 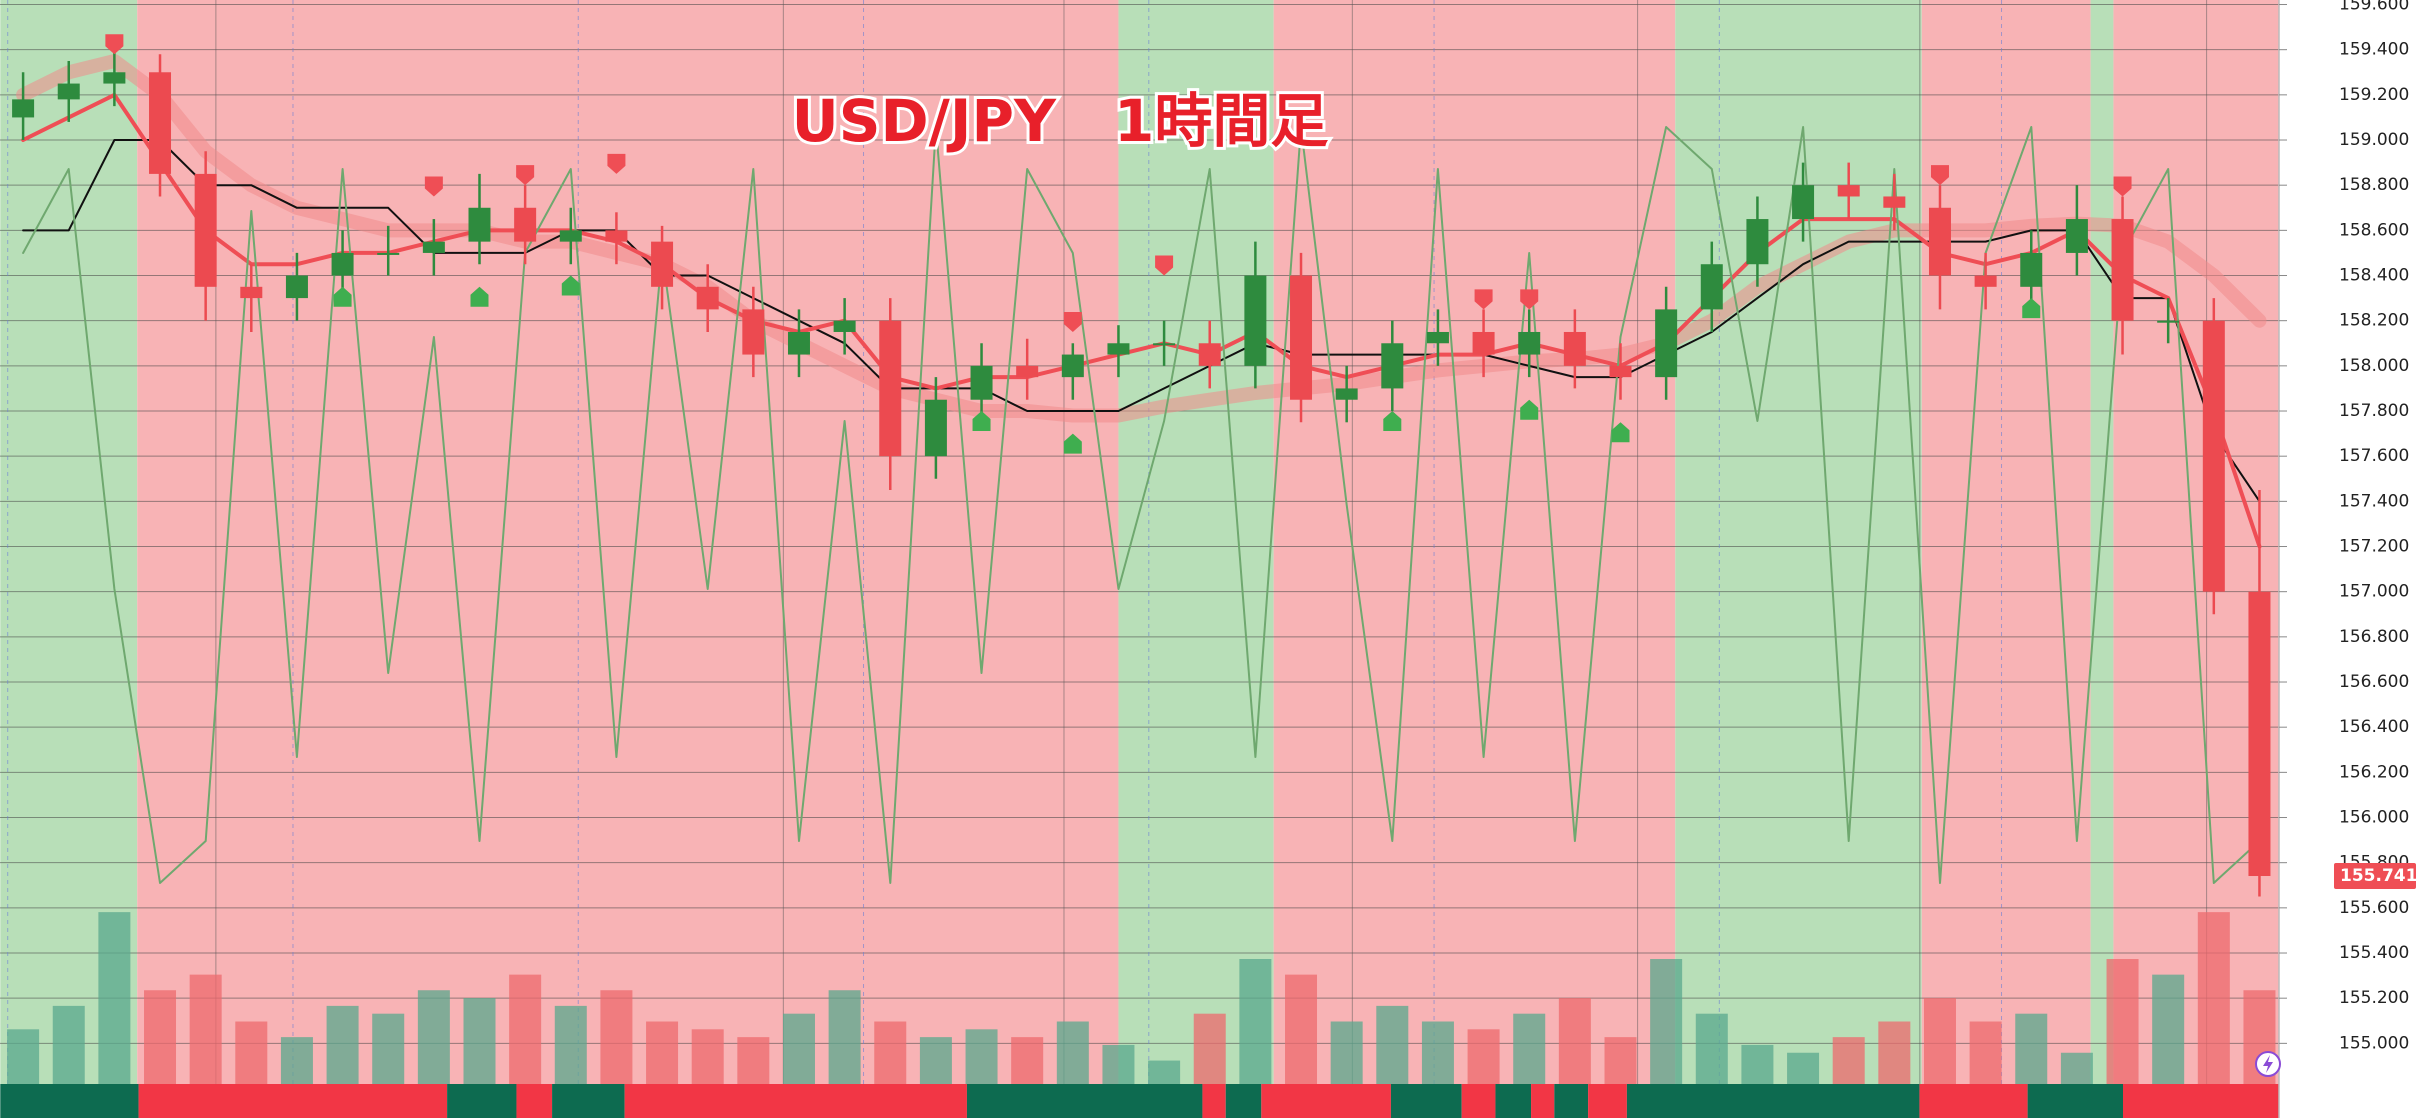 I want to click on y-tick-label: 157.800, so click(x=2374, y=411).